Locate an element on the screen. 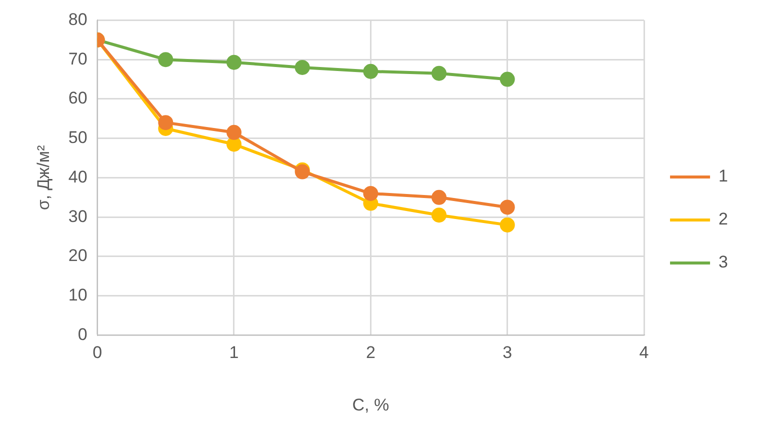 The width and height of the screenshot is (778, 430). x-tick-label: 4 is located at coordinates (644, 352).